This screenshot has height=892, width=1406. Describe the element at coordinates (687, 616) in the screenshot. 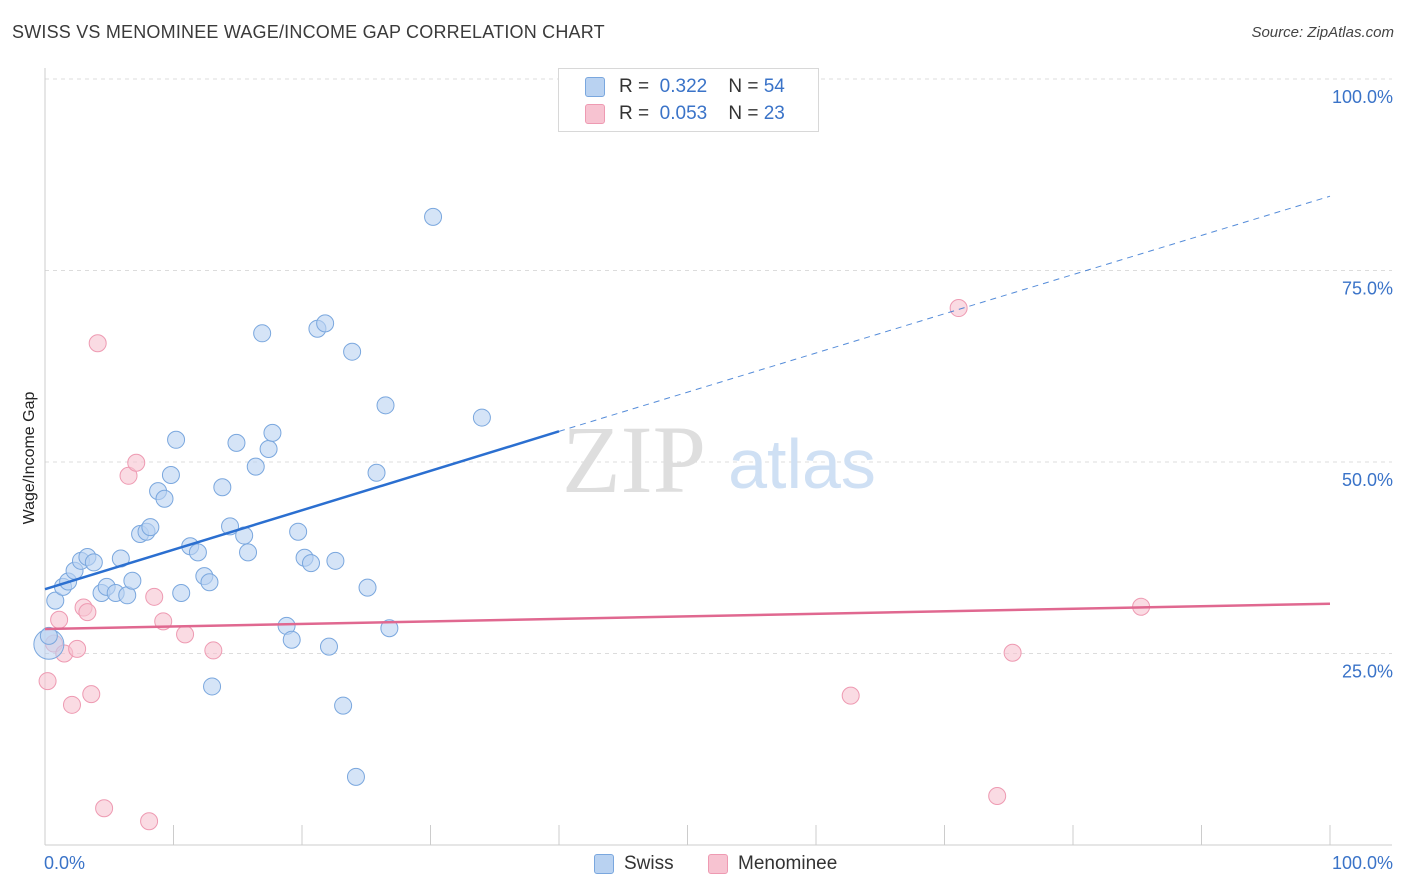

I see `menominee-trend-line` at that location.